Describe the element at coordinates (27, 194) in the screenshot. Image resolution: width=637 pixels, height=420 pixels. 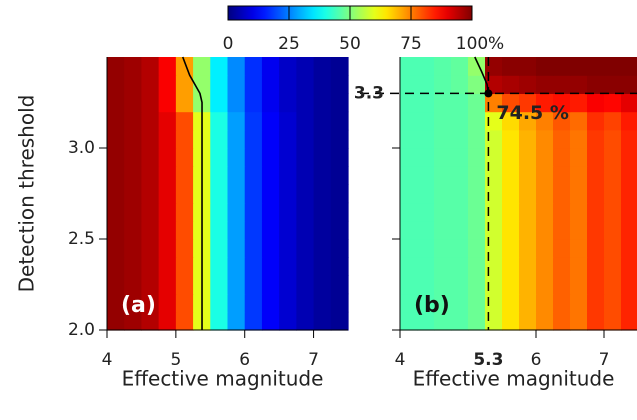
I see `y-axis-label: Detection threshold` at that location.